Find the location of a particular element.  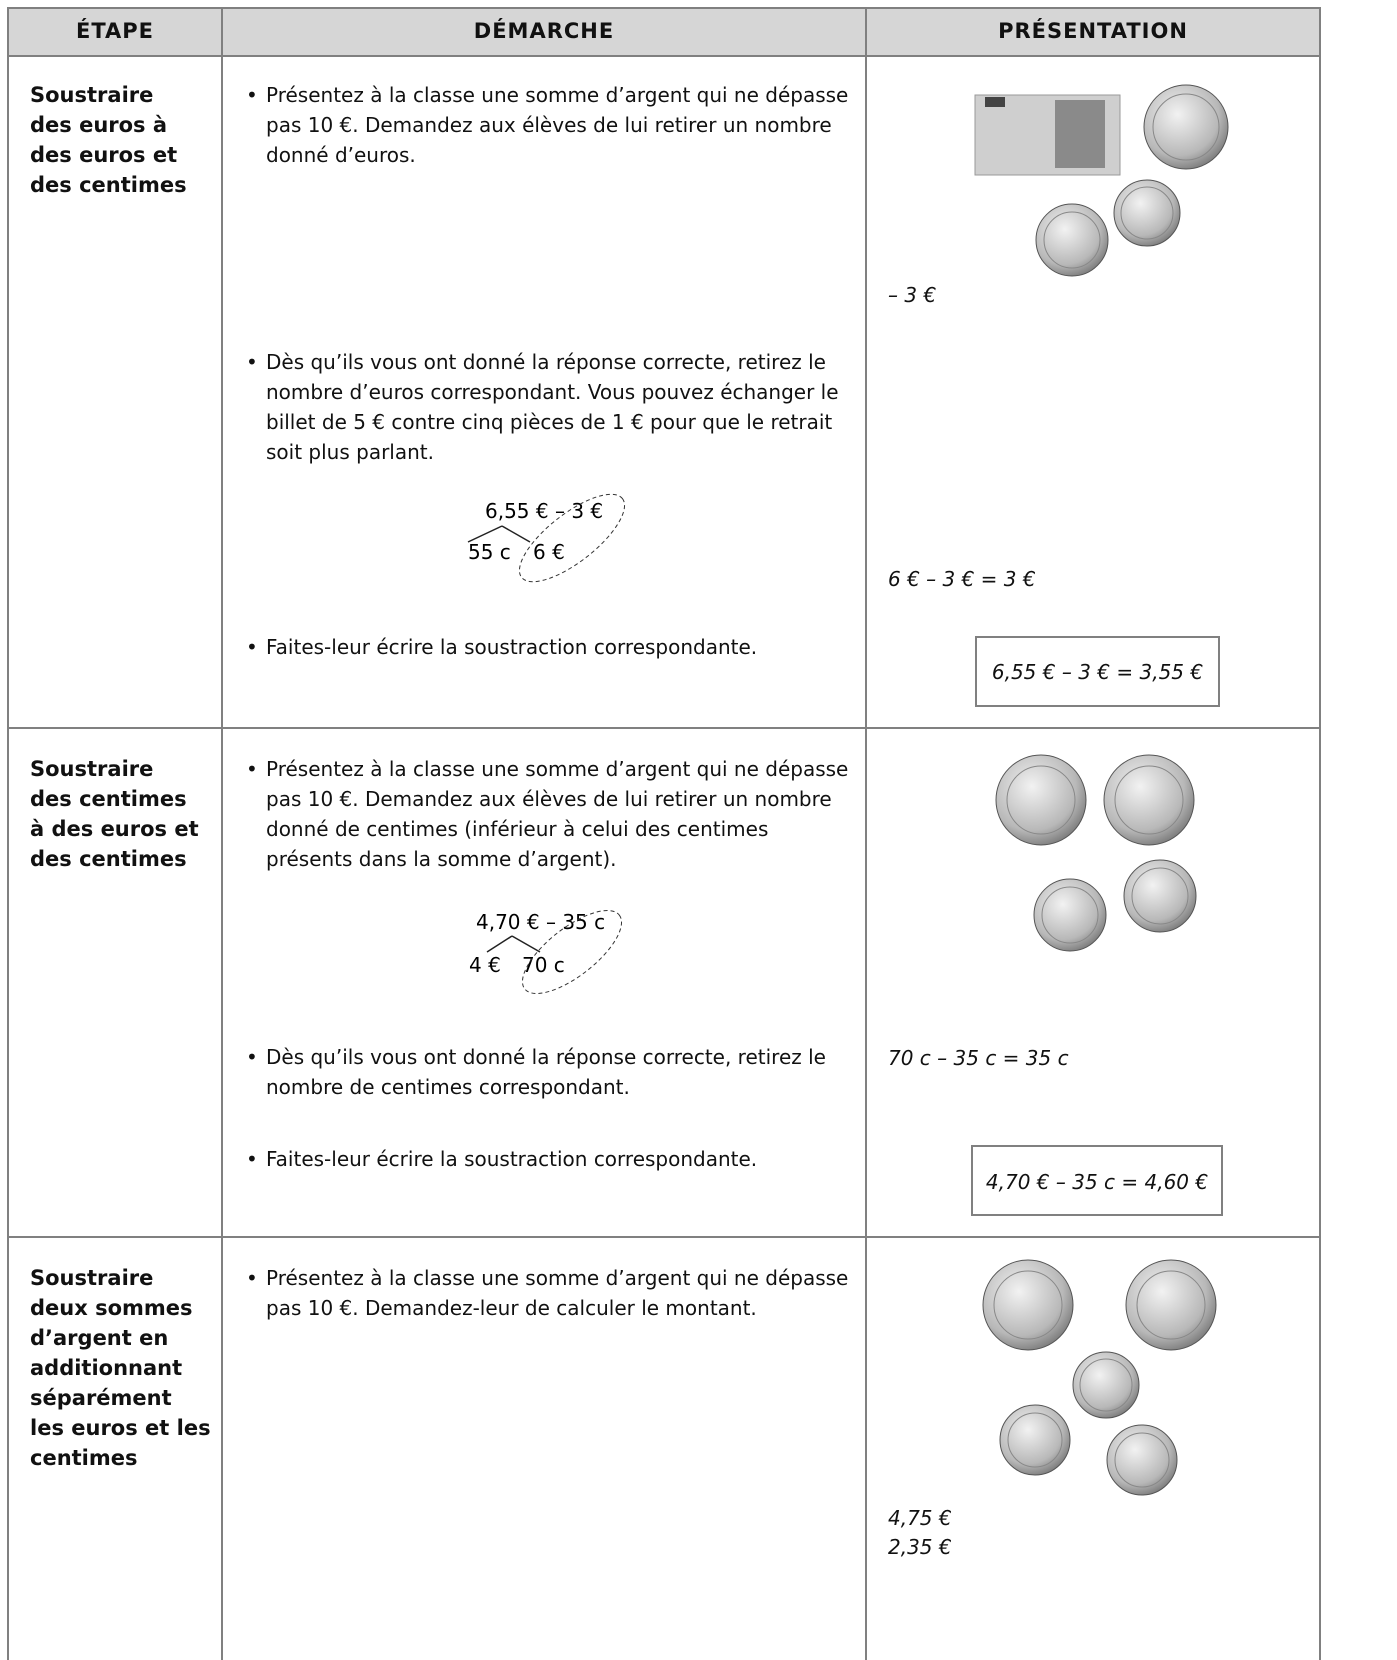

decomposition: 4,70 € – 35 c 4 € 70 c is located at coordinates (546, 952).